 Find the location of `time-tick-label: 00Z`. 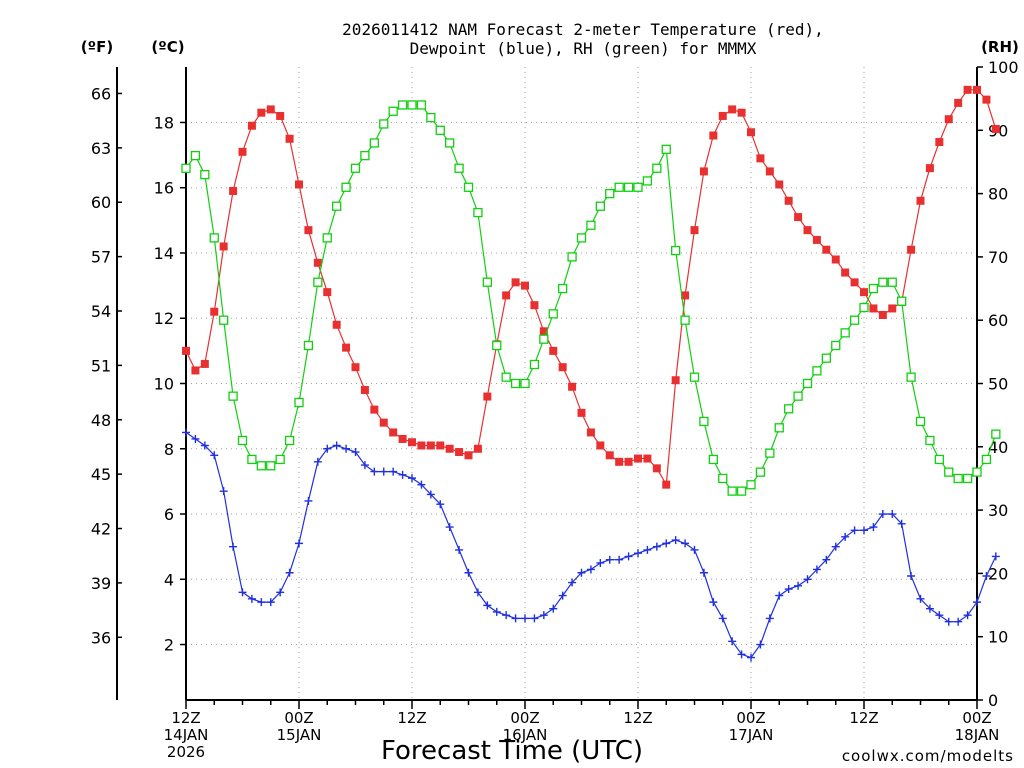

time-tick-label: 00Z is located at coordinates (750, 718).